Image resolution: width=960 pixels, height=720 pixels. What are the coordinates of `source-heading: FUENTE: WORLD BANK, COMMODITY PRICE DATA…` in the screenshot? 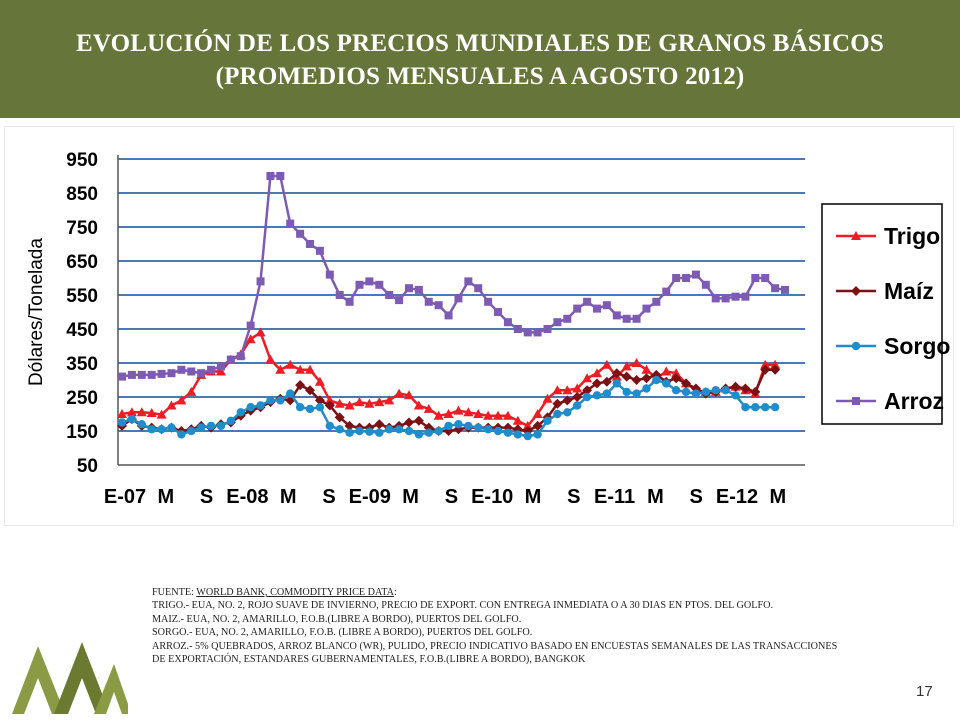 It's located at (532, 592).